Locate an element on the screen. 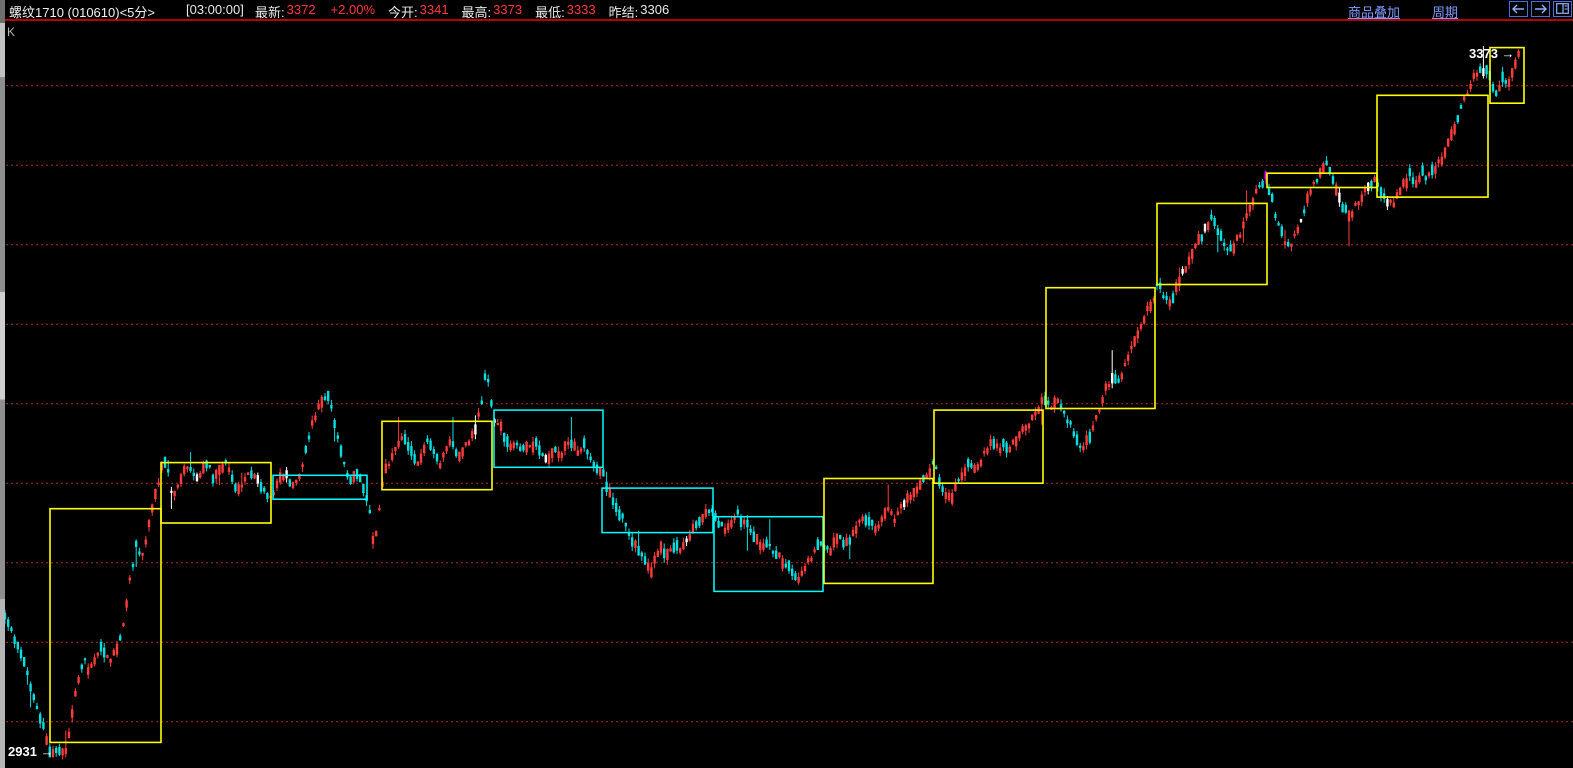 This screenshot has width=1573, height=768. arrow-left-button is located at coordinates (1518, 9).